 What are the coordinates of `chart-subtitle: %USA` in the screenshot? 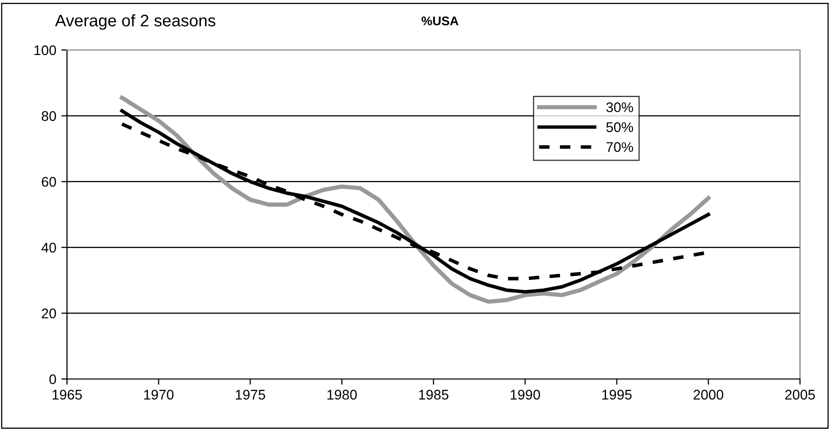 It's located at (440, 21).